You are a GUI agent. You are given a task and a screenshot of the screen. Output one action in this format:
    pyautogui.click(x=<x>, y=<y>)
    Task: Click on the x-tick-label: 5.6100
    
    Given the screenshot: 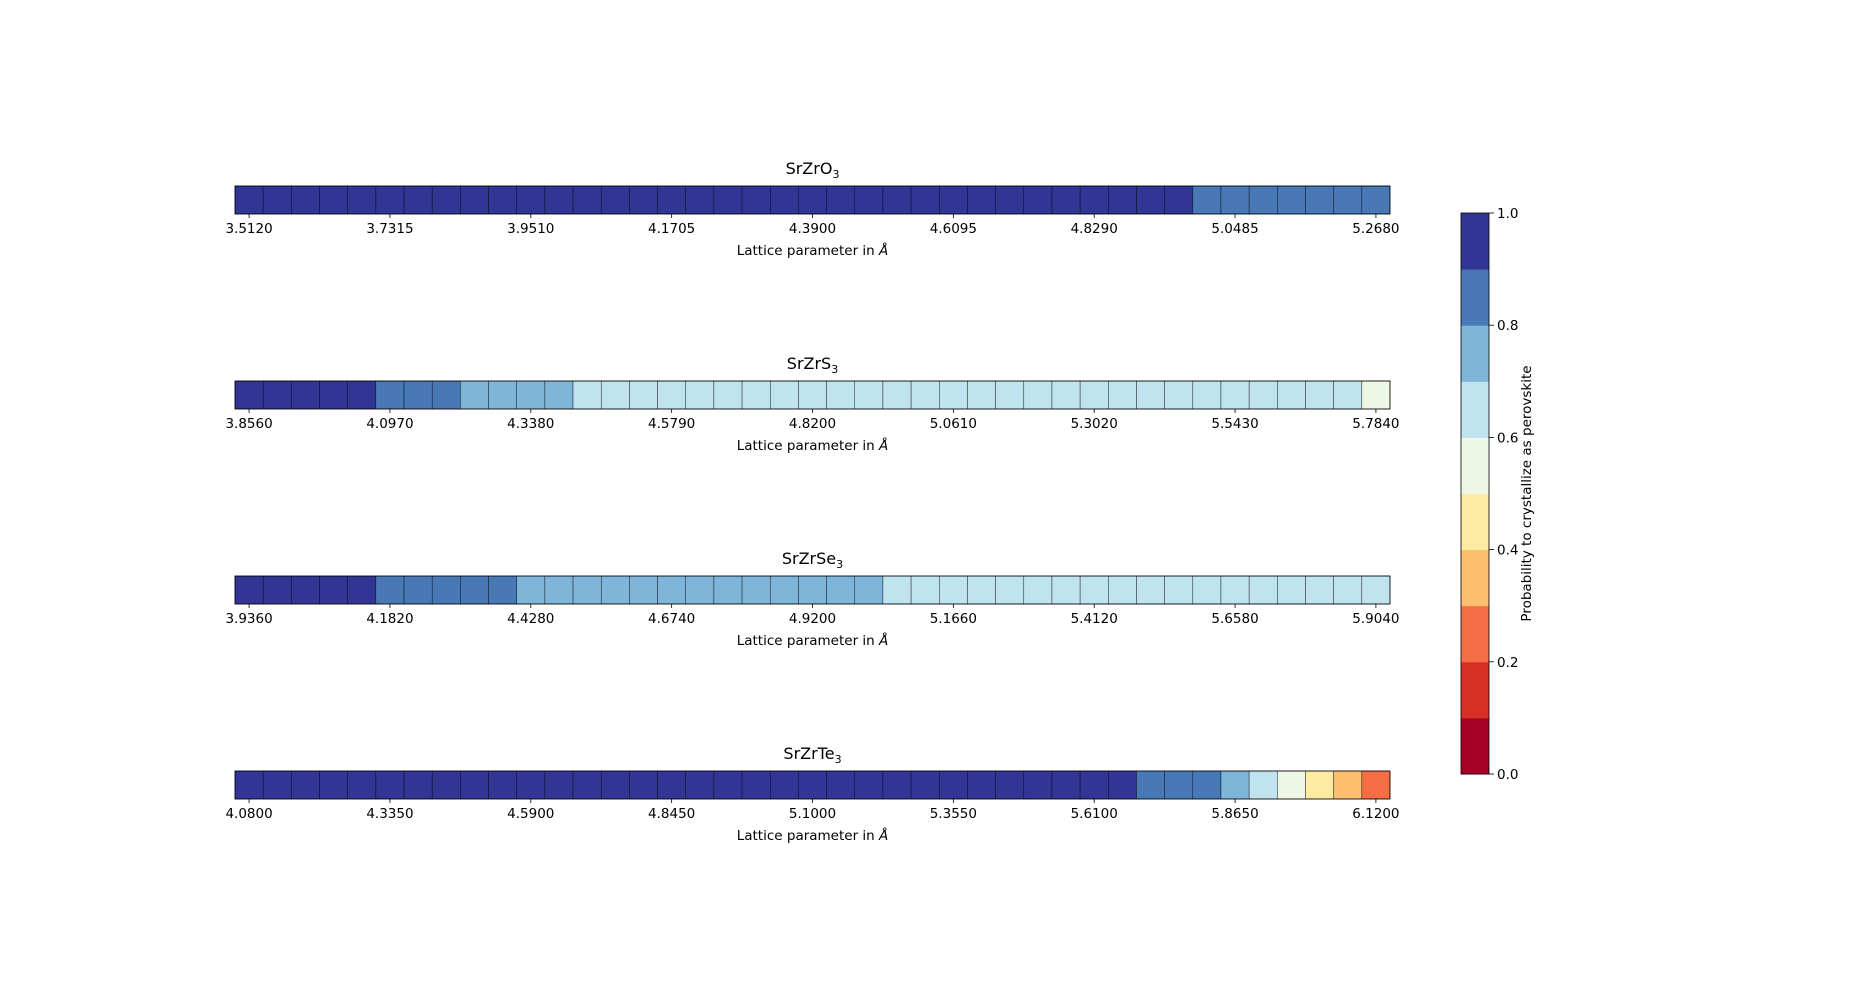 What is the action you would take?
    pyautogui.click(x=1094, y=814)
    